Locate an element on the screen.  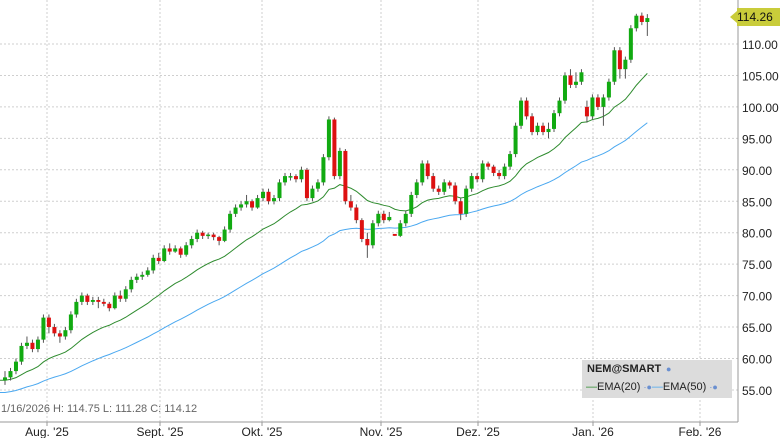
legend: NEM@SMART ● —EMA(20) ·●—EMA(50) ·● is located at coordinates (657, 379).